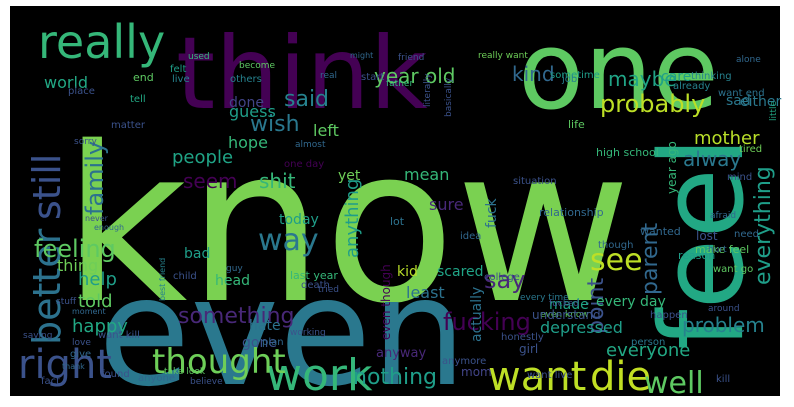 This screenshot has width=794, height=407. Describe the element at coordinates (178, 69) in the screenshot. I see `word-felt: felt` at that location.